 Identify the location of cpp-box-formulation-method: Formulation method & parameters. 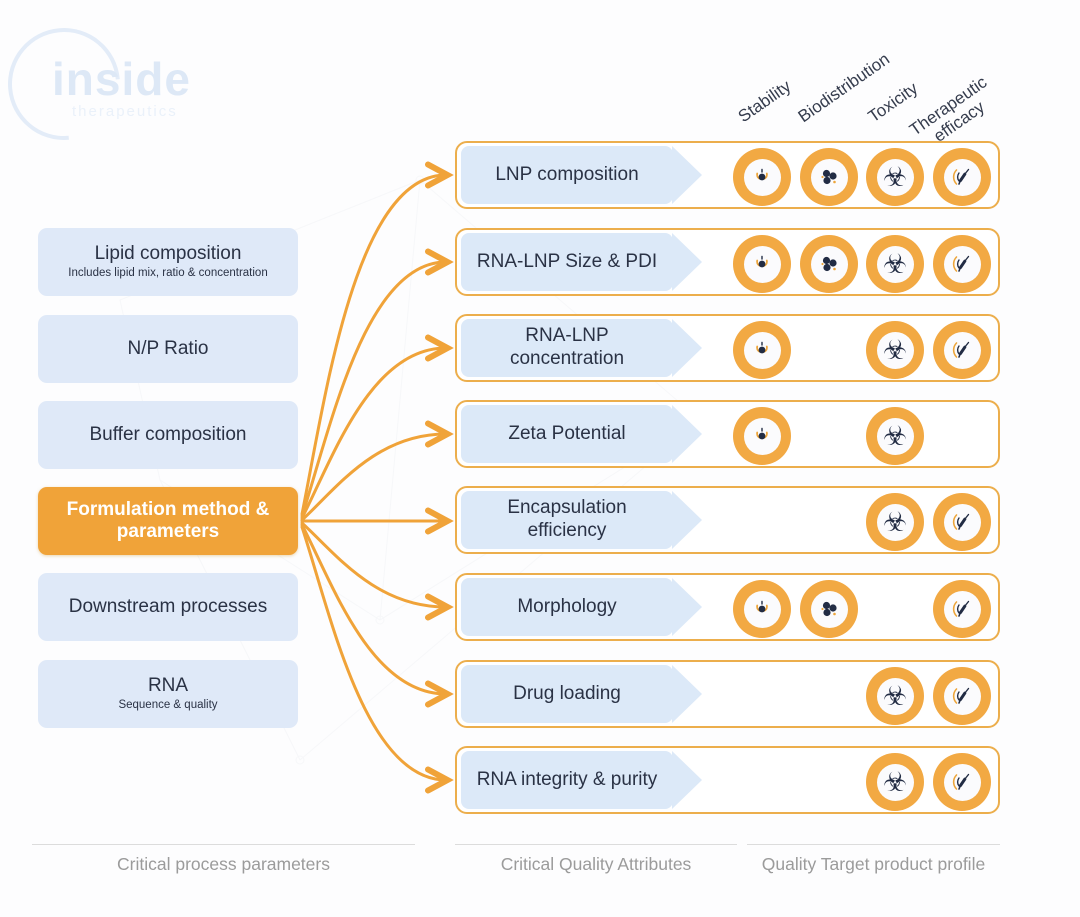
(168, 521).